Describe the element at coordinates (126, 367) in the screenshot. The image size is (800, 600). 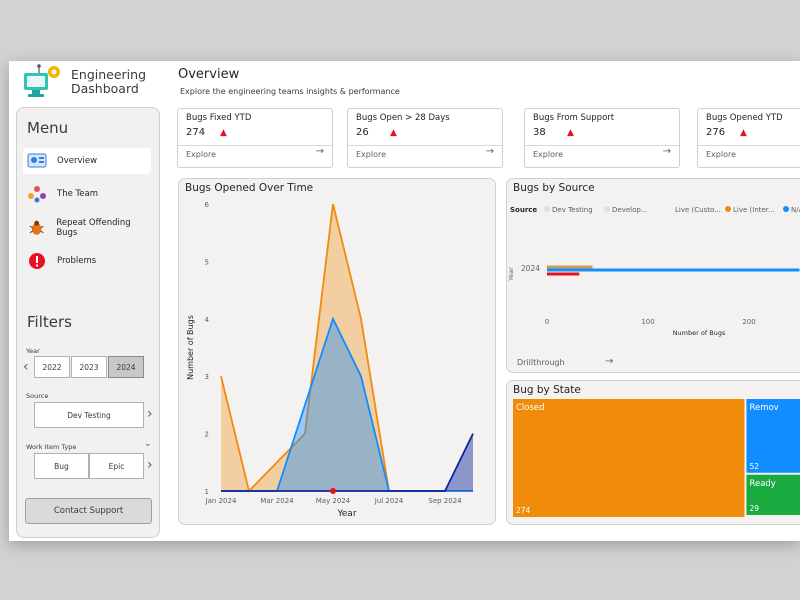
I see `year-option-2024: 2024` at that location.